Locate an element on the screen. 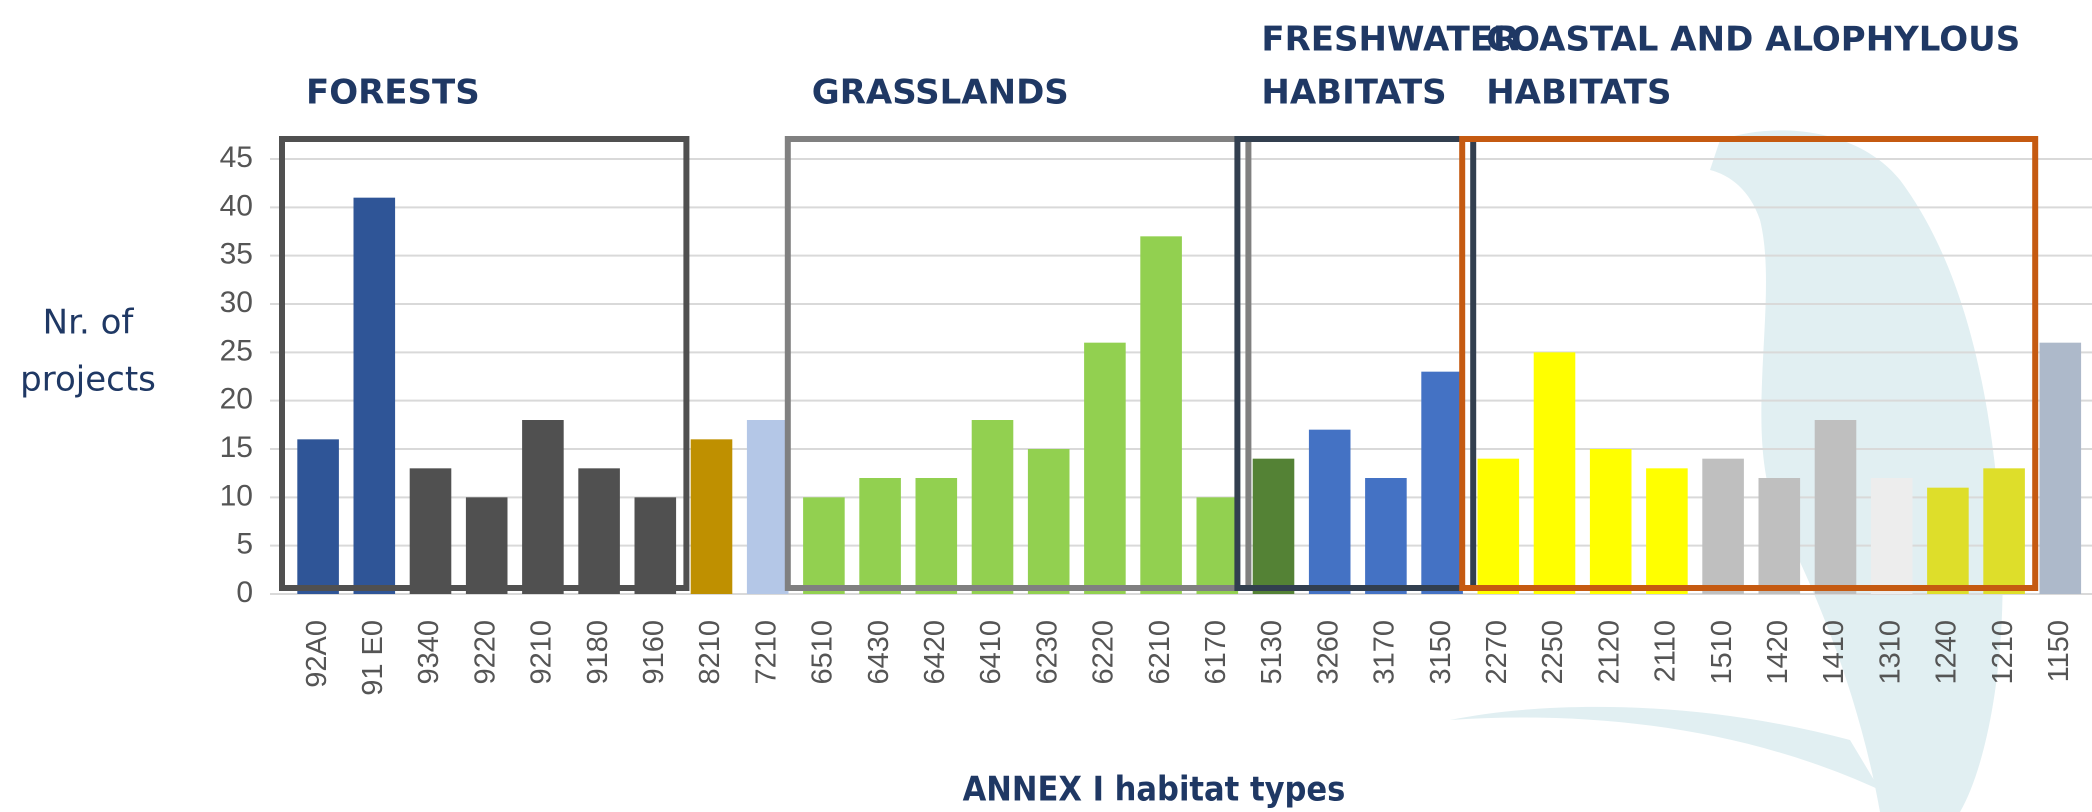  x-tick-label: 92A0 is located at coordinates (317, 654).